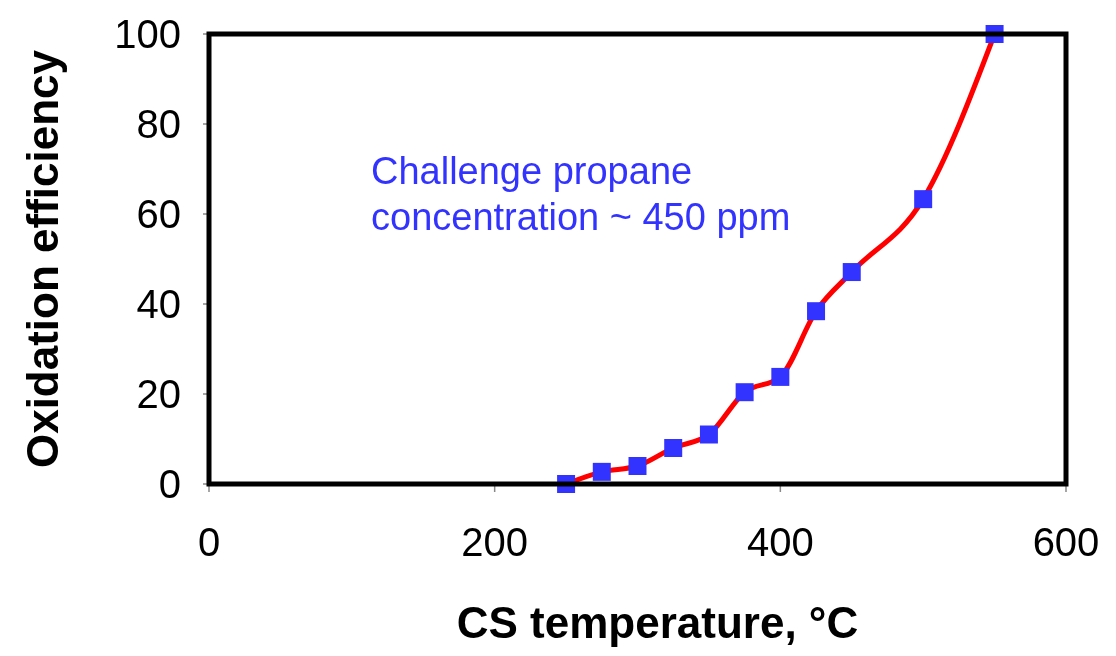 Image resolution: width=1116 pixels, height=656 pixels. I want to click on x-axis-title: CS temperature, °C, so click(657, 622).